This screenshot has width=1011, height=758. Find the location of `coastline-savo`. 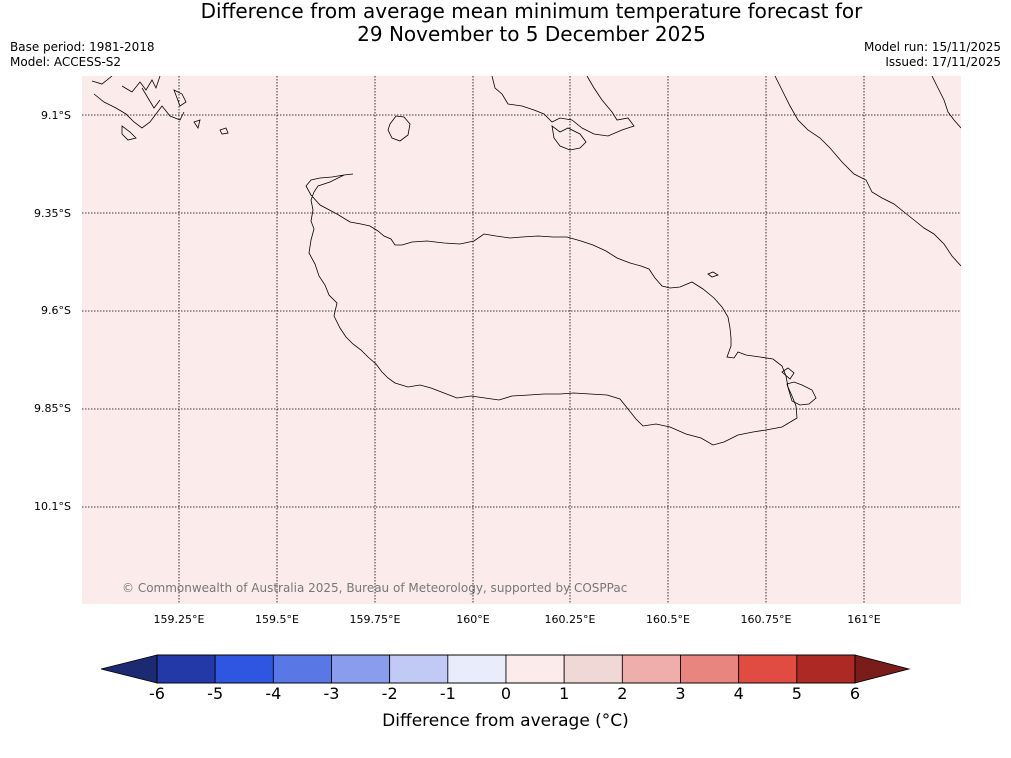

coastline-savo is located at coordinates (399, 128).